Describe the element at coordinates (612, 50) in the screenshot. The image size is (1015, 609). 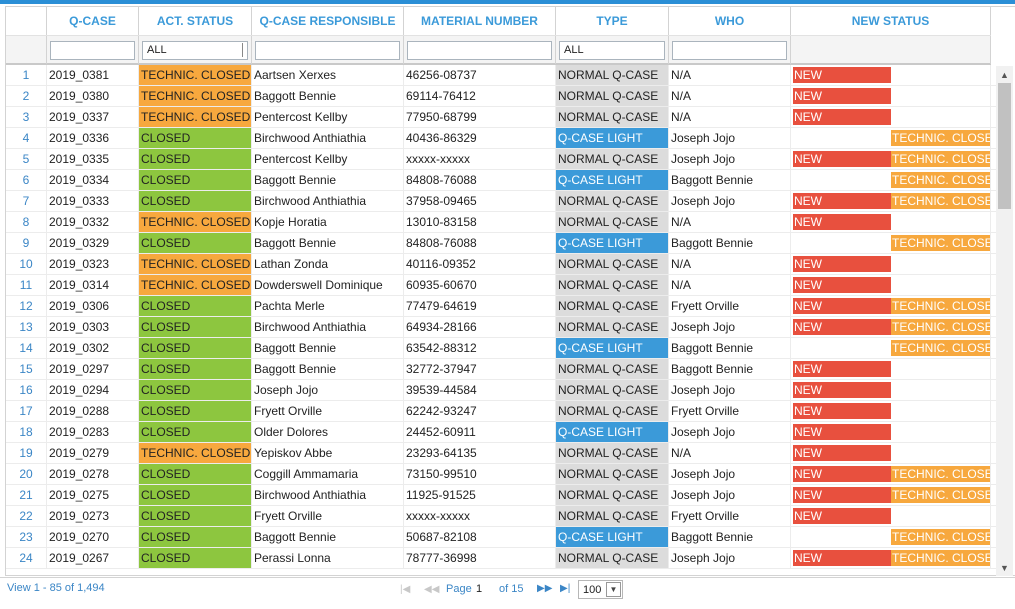
I see `type-filter-select: ALL` at that location.